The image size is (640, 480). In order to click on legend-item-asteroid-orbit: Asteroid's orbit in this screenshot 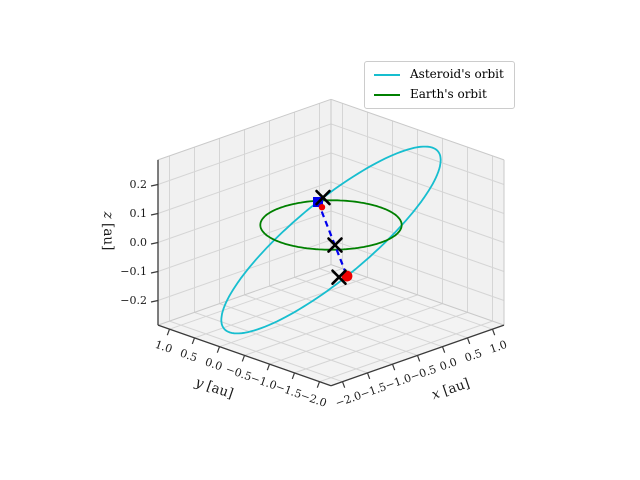, I will do `click(439, 74)`.